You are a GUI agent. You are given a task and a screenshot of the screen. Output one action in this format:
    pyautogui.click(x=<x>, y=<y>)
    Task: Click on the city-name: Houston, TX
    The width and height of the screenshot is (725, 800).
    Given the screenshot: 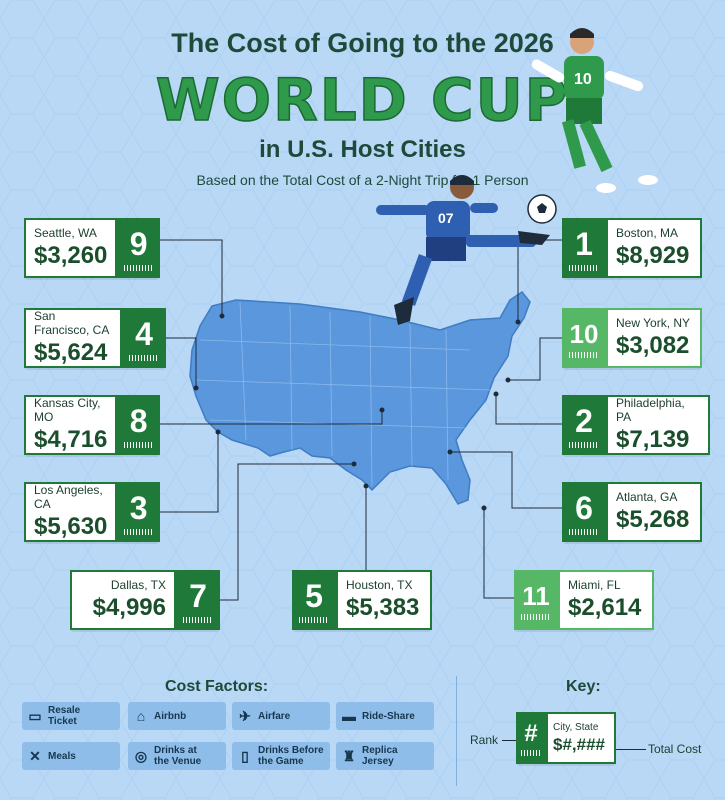 What is the action you would take?
    pyautogui.click(x=379, y=585)
    